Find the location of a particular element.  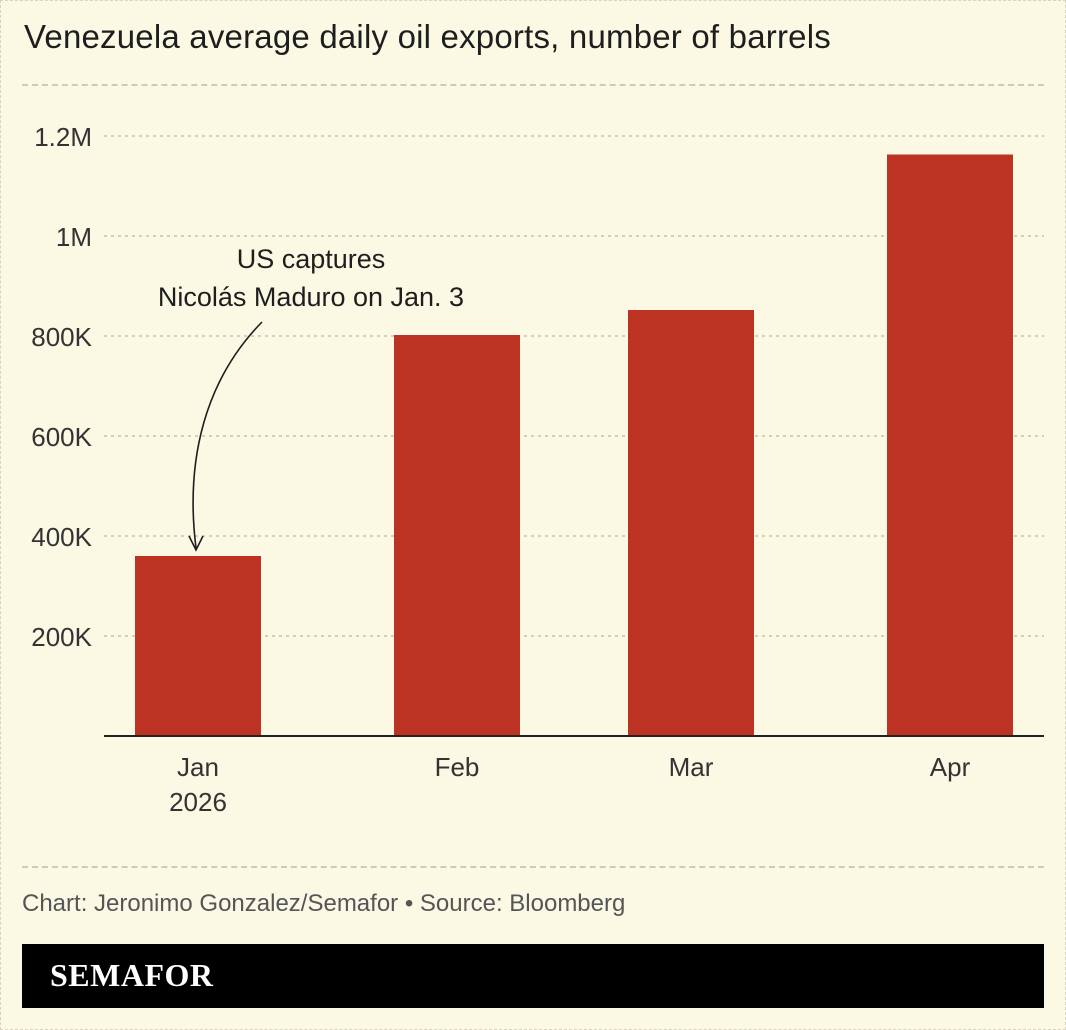

y-tick-label: 1.2M is located at coordinates (63, 137).